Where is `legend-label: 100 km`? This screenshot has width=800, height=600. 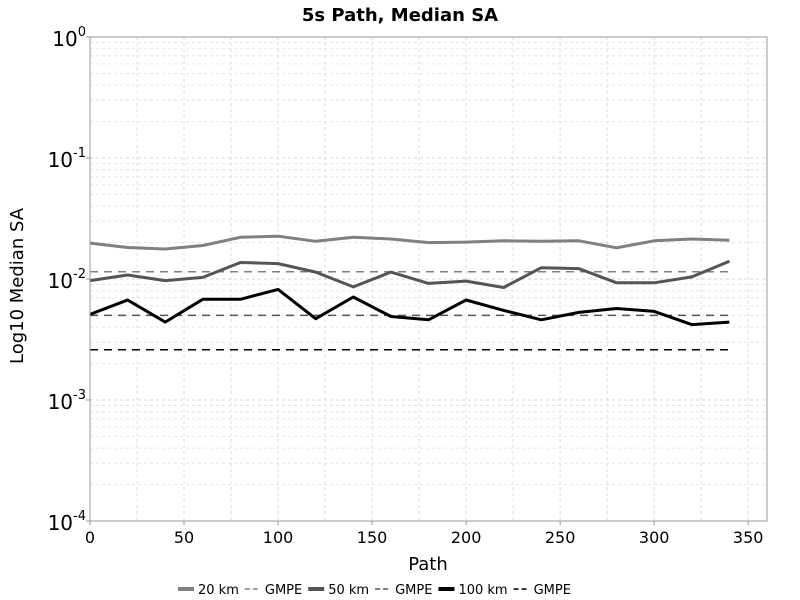
legend-label: 100 km is located at coordinates (482, 590).